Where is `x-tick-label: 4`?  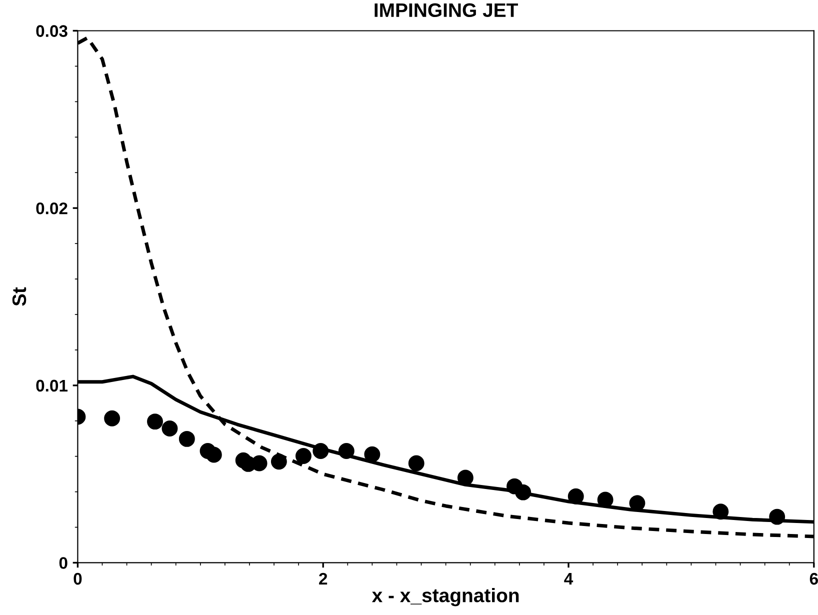 x-tick-label: 4 is located at coordinates (569, 579).